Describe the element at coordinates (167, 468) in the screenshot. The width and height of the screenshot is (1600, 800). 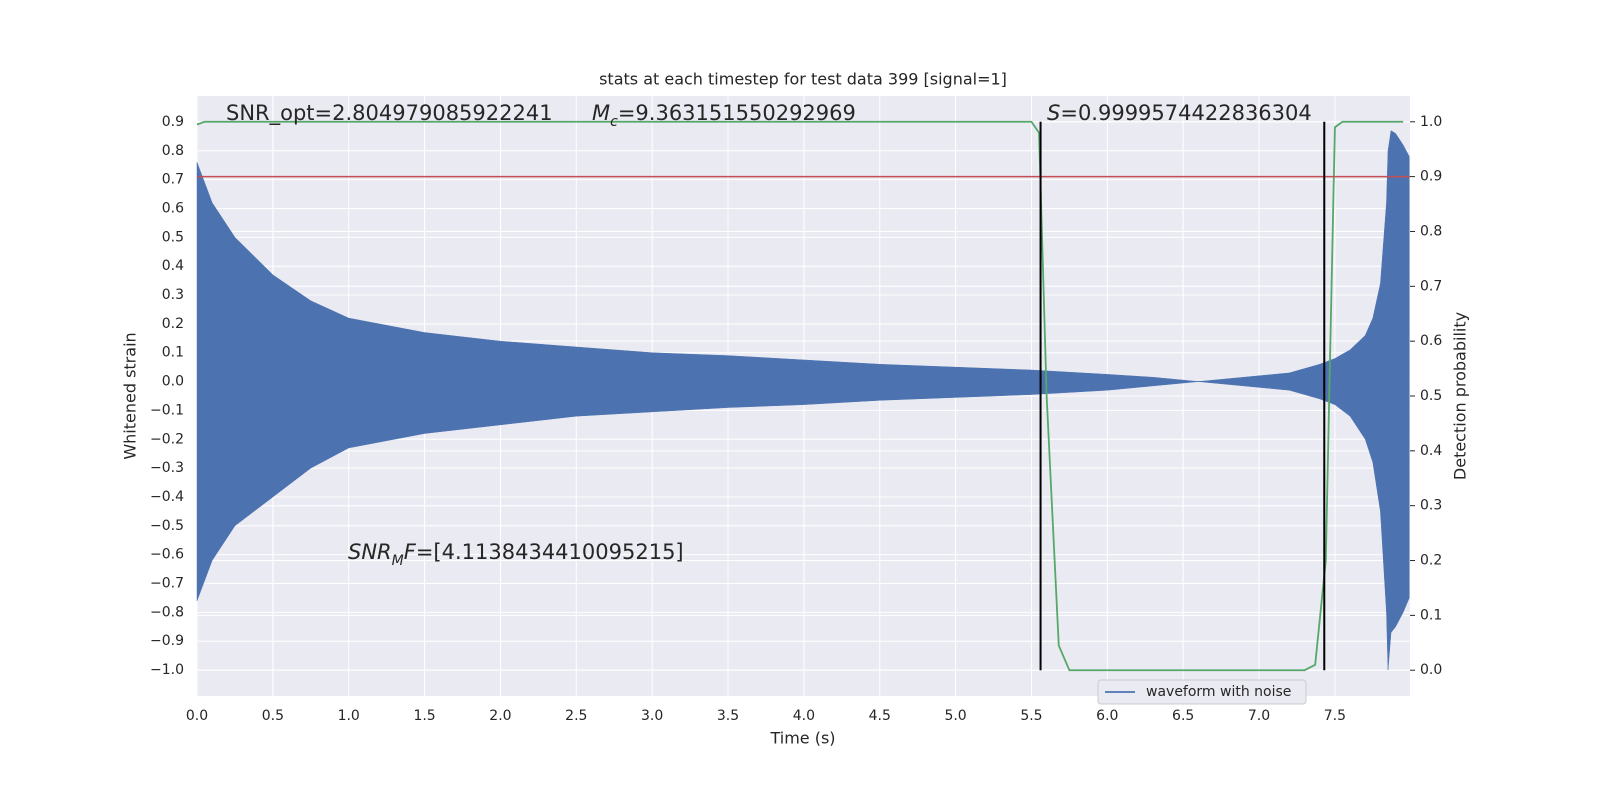
I see `y-tick-label: −0.3` at that location.